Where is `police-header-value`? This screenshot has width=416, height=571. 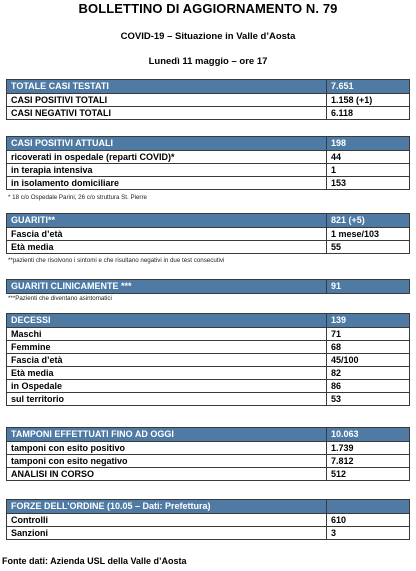
police-header-value is located at coordinates (368, 506).